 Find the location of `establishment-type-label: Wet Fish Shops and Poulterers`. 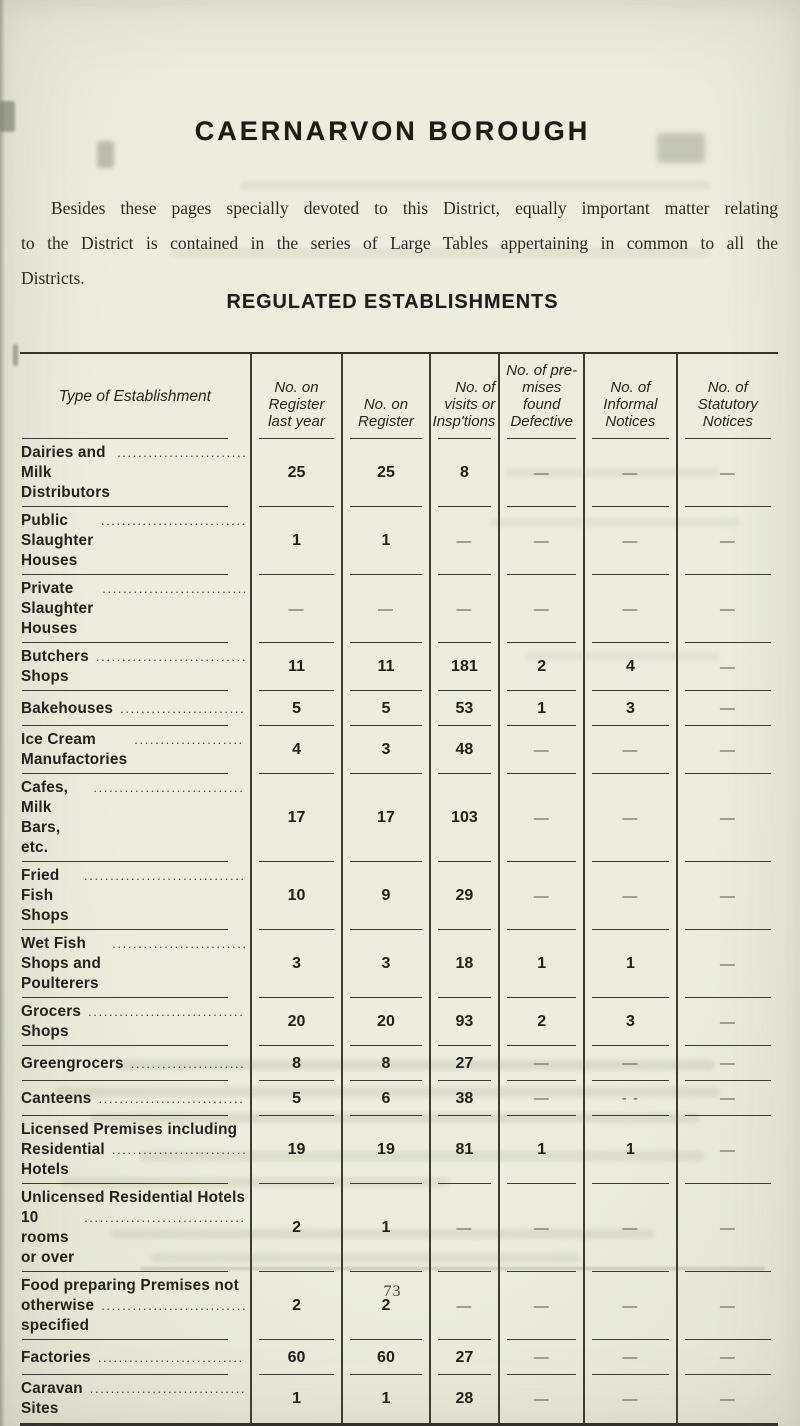

establishment-type-label: Wet Fish Shops and Poulterers is located at coordinates (61, 963).